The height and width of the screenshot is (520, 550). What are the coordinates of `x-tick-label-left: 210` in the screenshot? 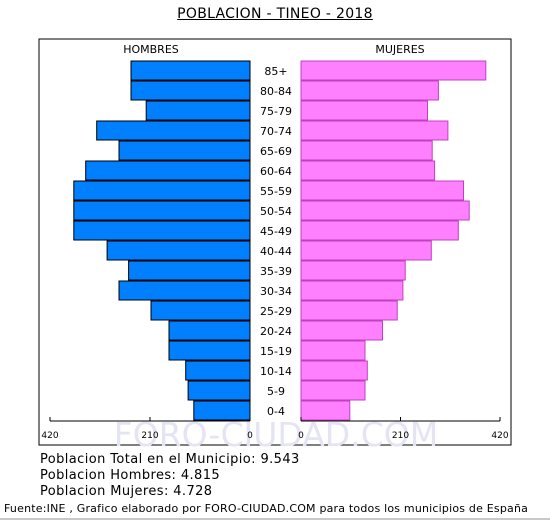 It's located at (149, 436).